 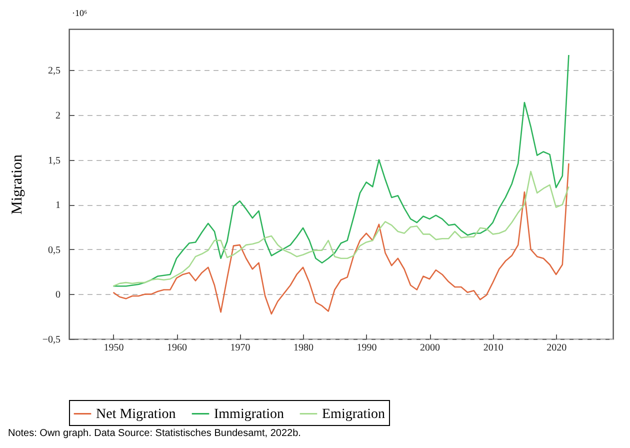 I want to click on legend-label: Net Migration, so click(x=136, y=414).